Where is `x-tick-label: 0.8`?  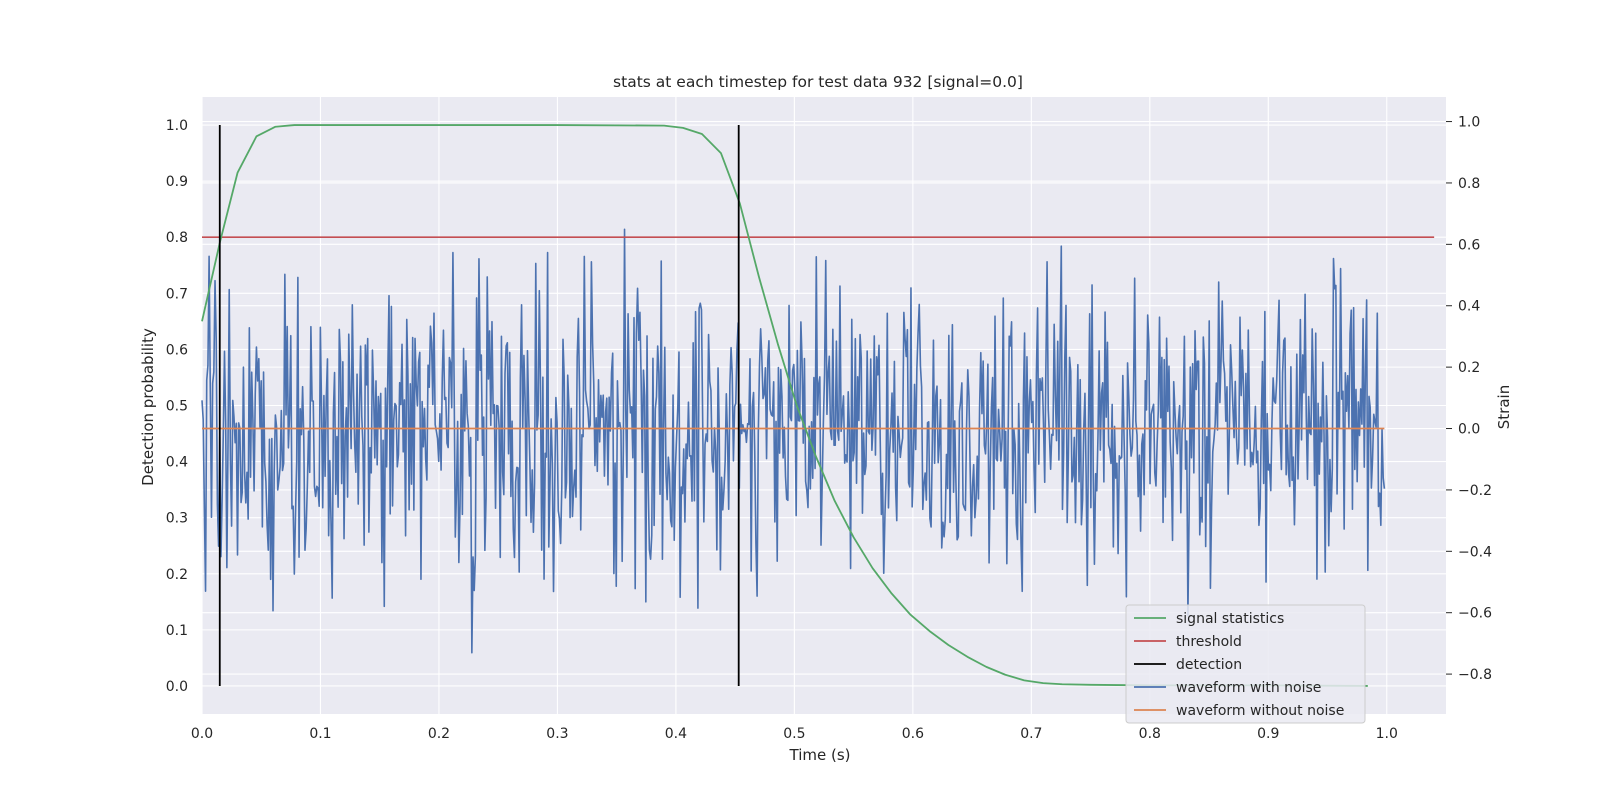
x-tick-label: 0.8 is located at coordinates (1150, 734).